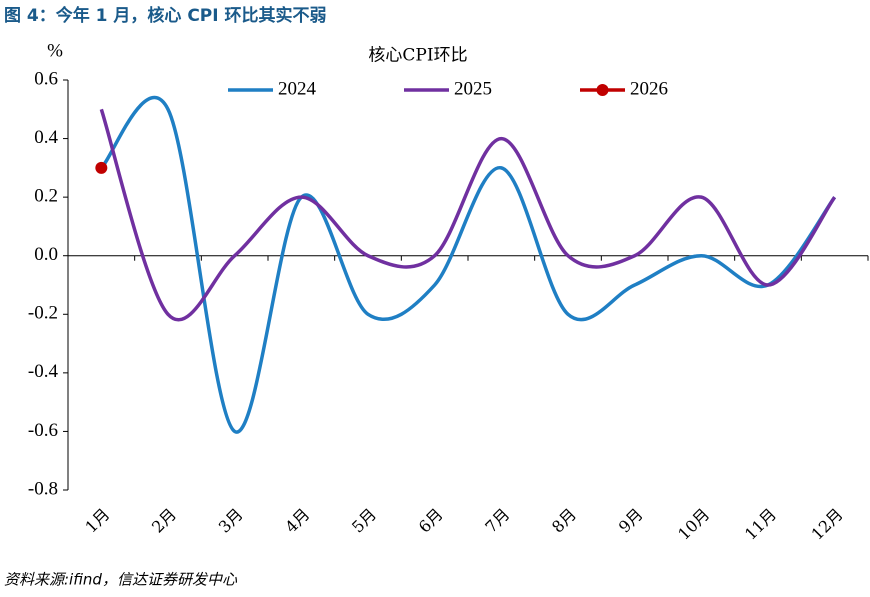 The height and width of the screenshot is (597, 870). What do you see at coordinates (43, 313) in the screenshot?
I see `y-tick-label: -0.2` at bounding box center [43, 313].